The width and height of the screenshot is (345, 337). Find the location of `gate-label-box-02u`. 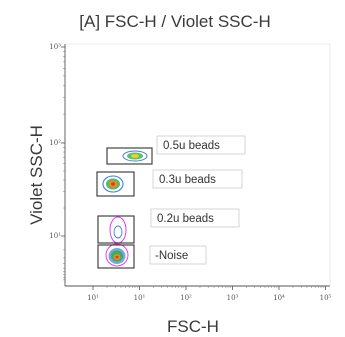

gate-label-box-02u is located at coordinates (195, 218).